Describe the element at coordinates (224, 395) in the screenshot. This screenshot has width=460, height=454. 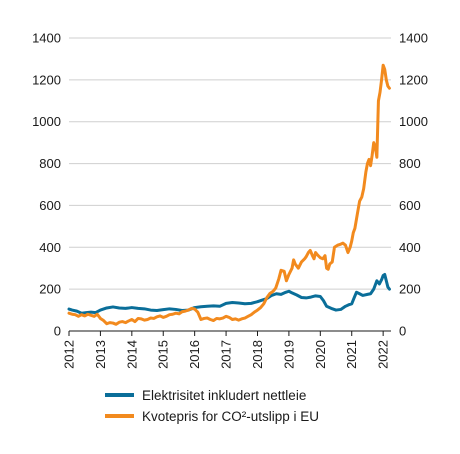
I see `legend-label: Elektrisitet inkludert nettleie` at that location.